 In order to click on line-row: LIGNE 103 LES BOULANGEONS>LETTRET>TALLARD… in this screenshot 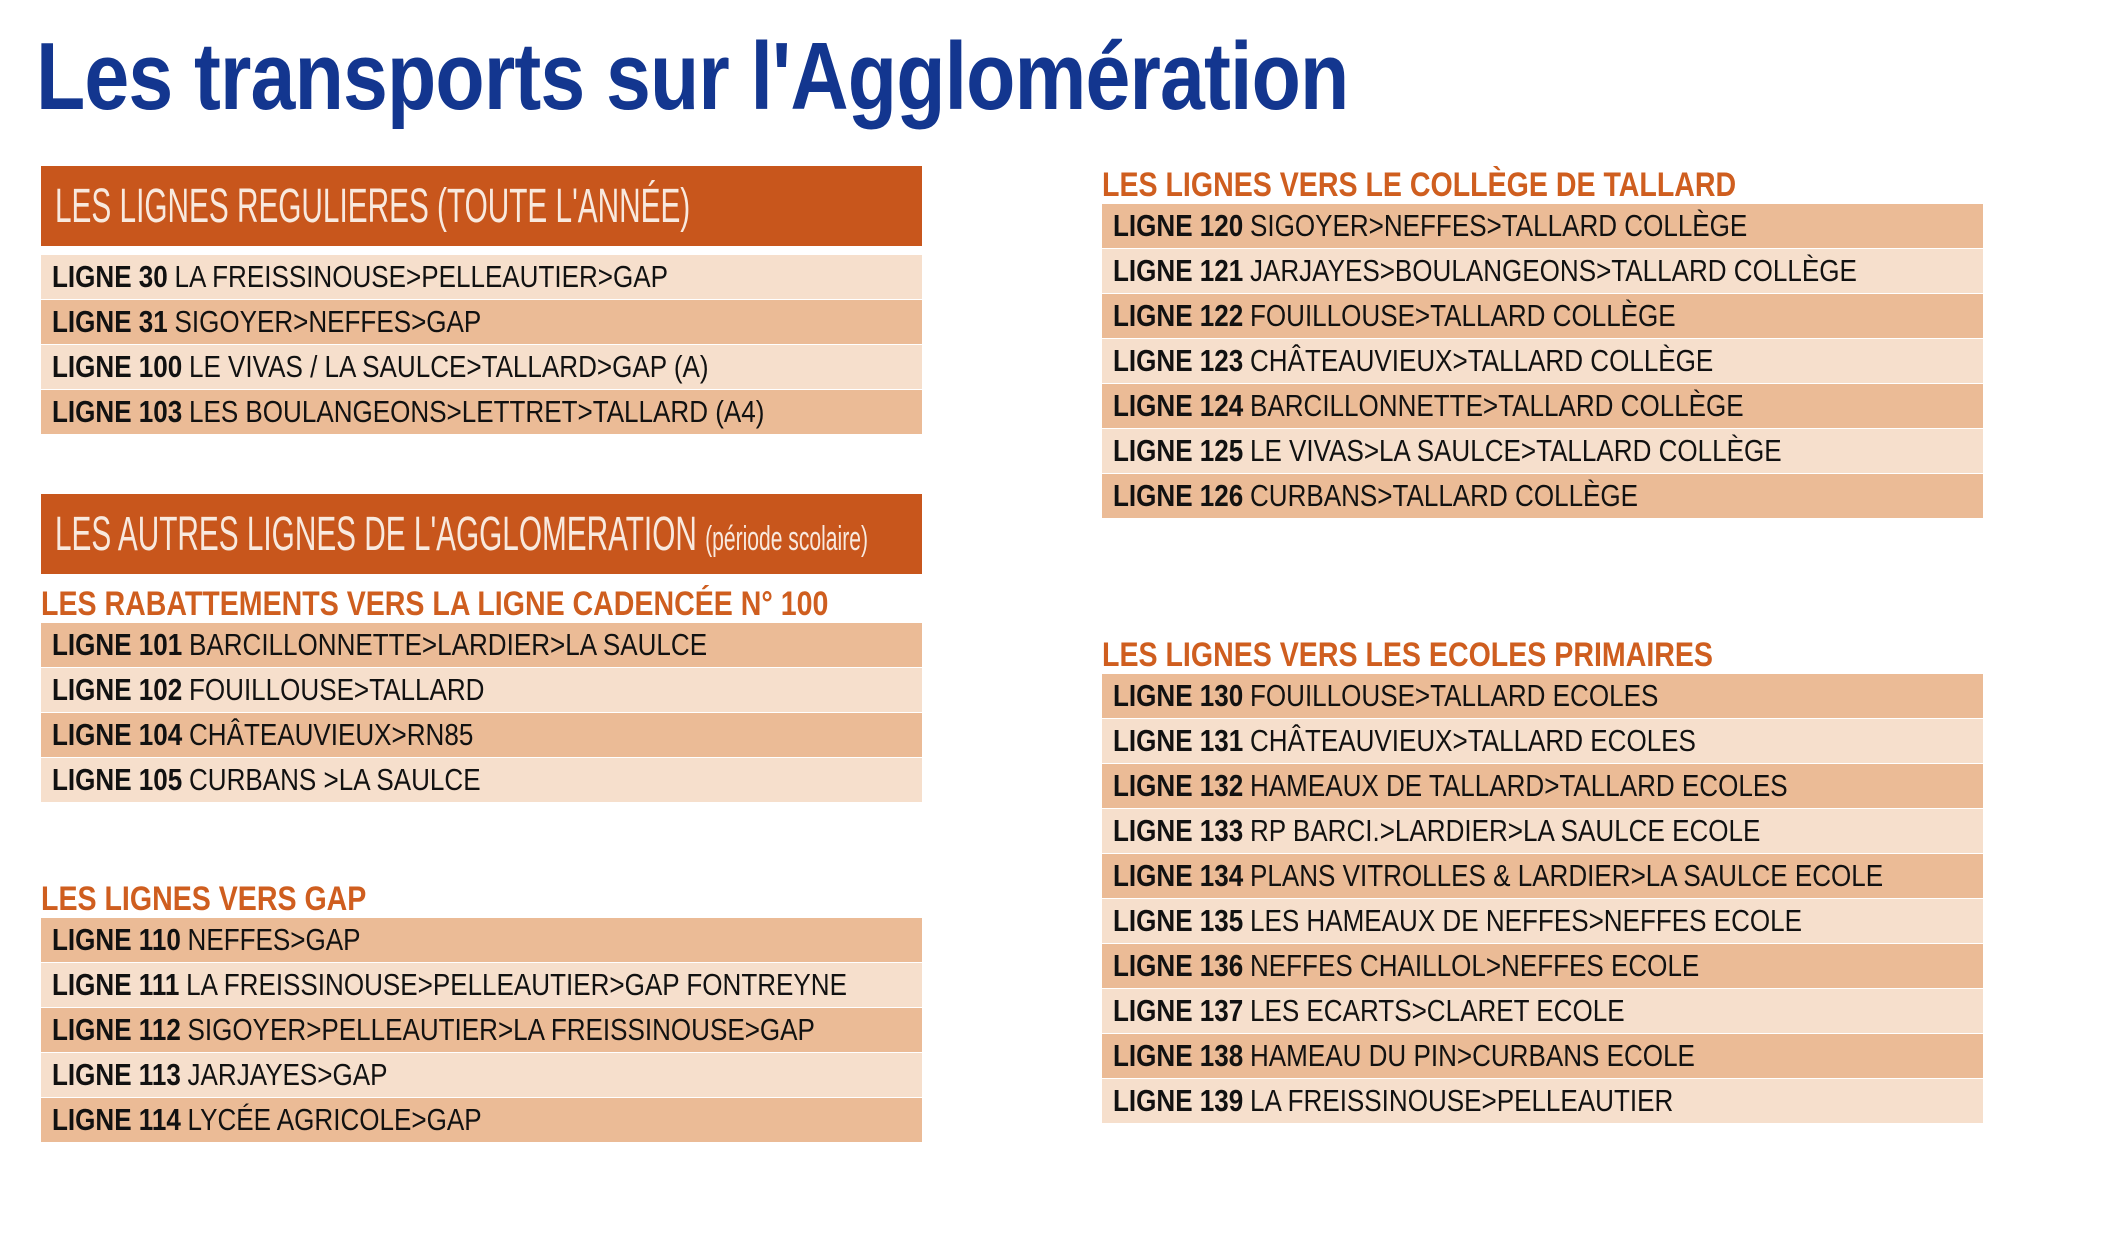, I will do `click(481, 412)`.